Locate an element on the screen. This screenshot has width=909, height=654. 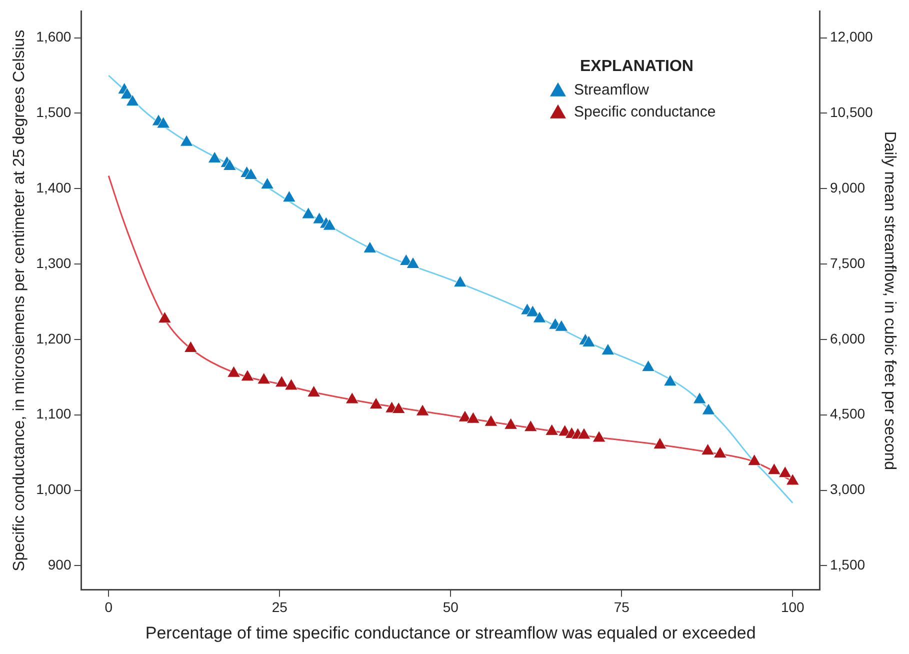
y2-tick-label: 10,500 is located at coordinates (852, 112).